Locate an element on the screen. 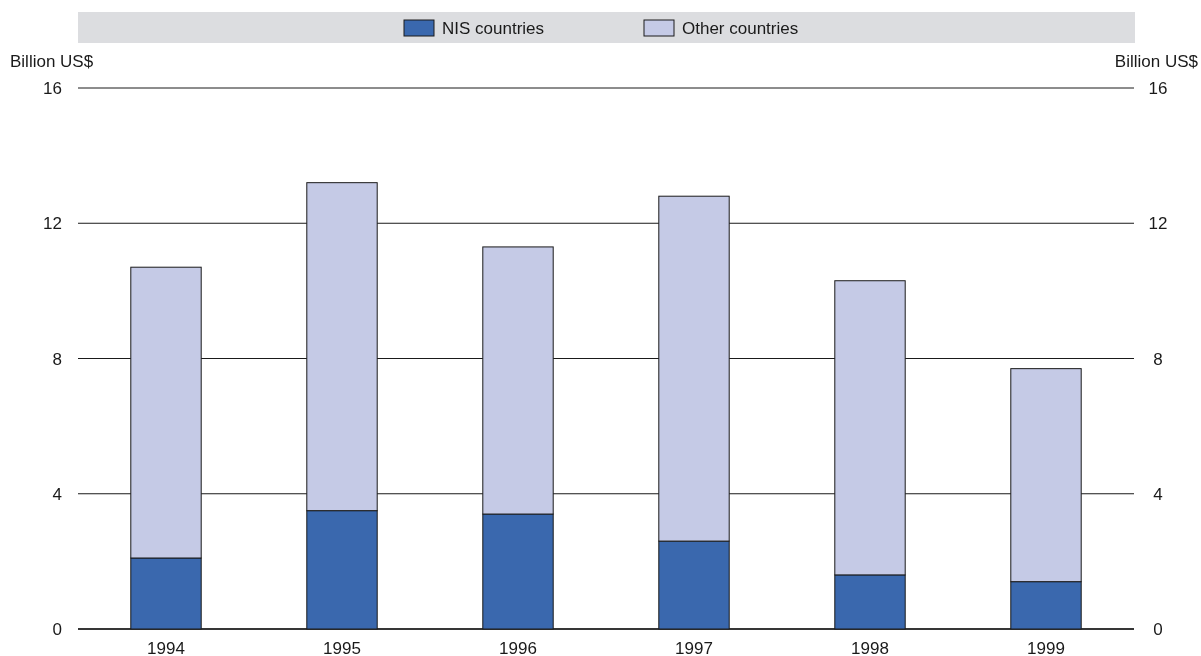 This screenshot has height=656, width=1201. y-tick-label: 12 is located at coordinates (52, 224).